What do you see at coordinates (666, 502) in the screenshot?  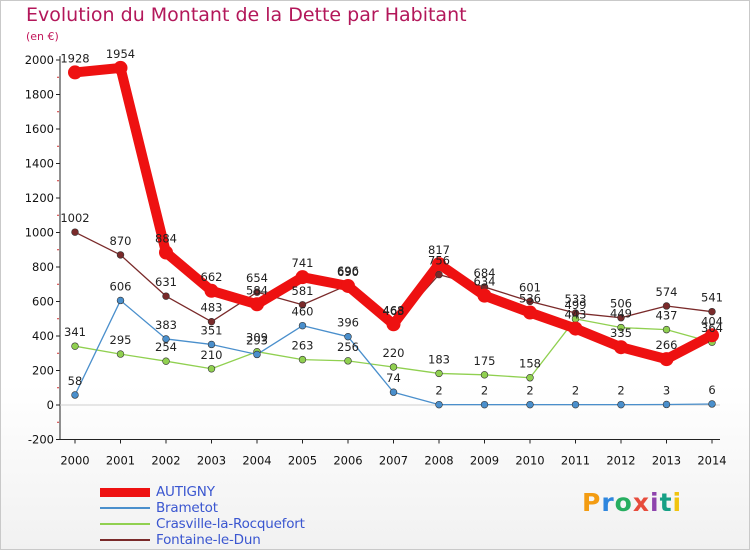 I see `logo-letter: t` at bounding box center [666, 502].